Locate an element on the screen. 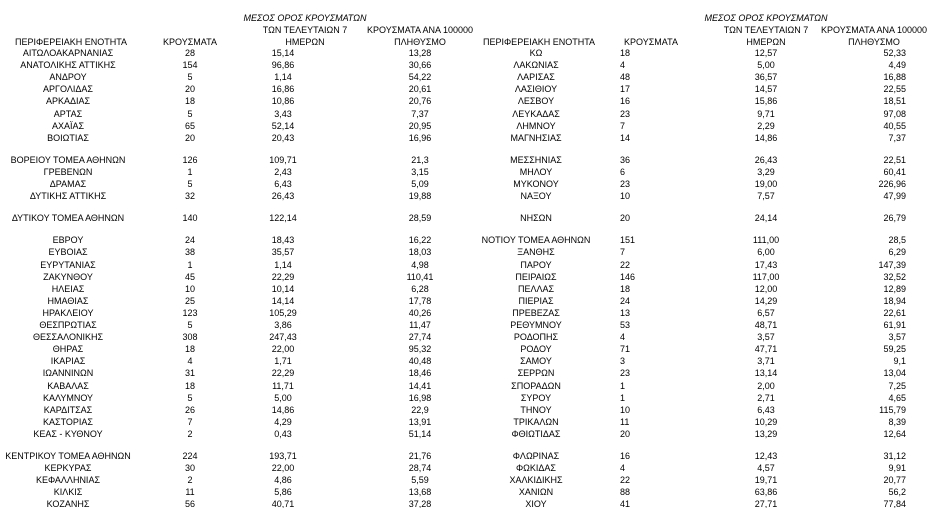 The image size is (942, 508). seven-day-average: 22,29 is located at coordinates (283, 276).